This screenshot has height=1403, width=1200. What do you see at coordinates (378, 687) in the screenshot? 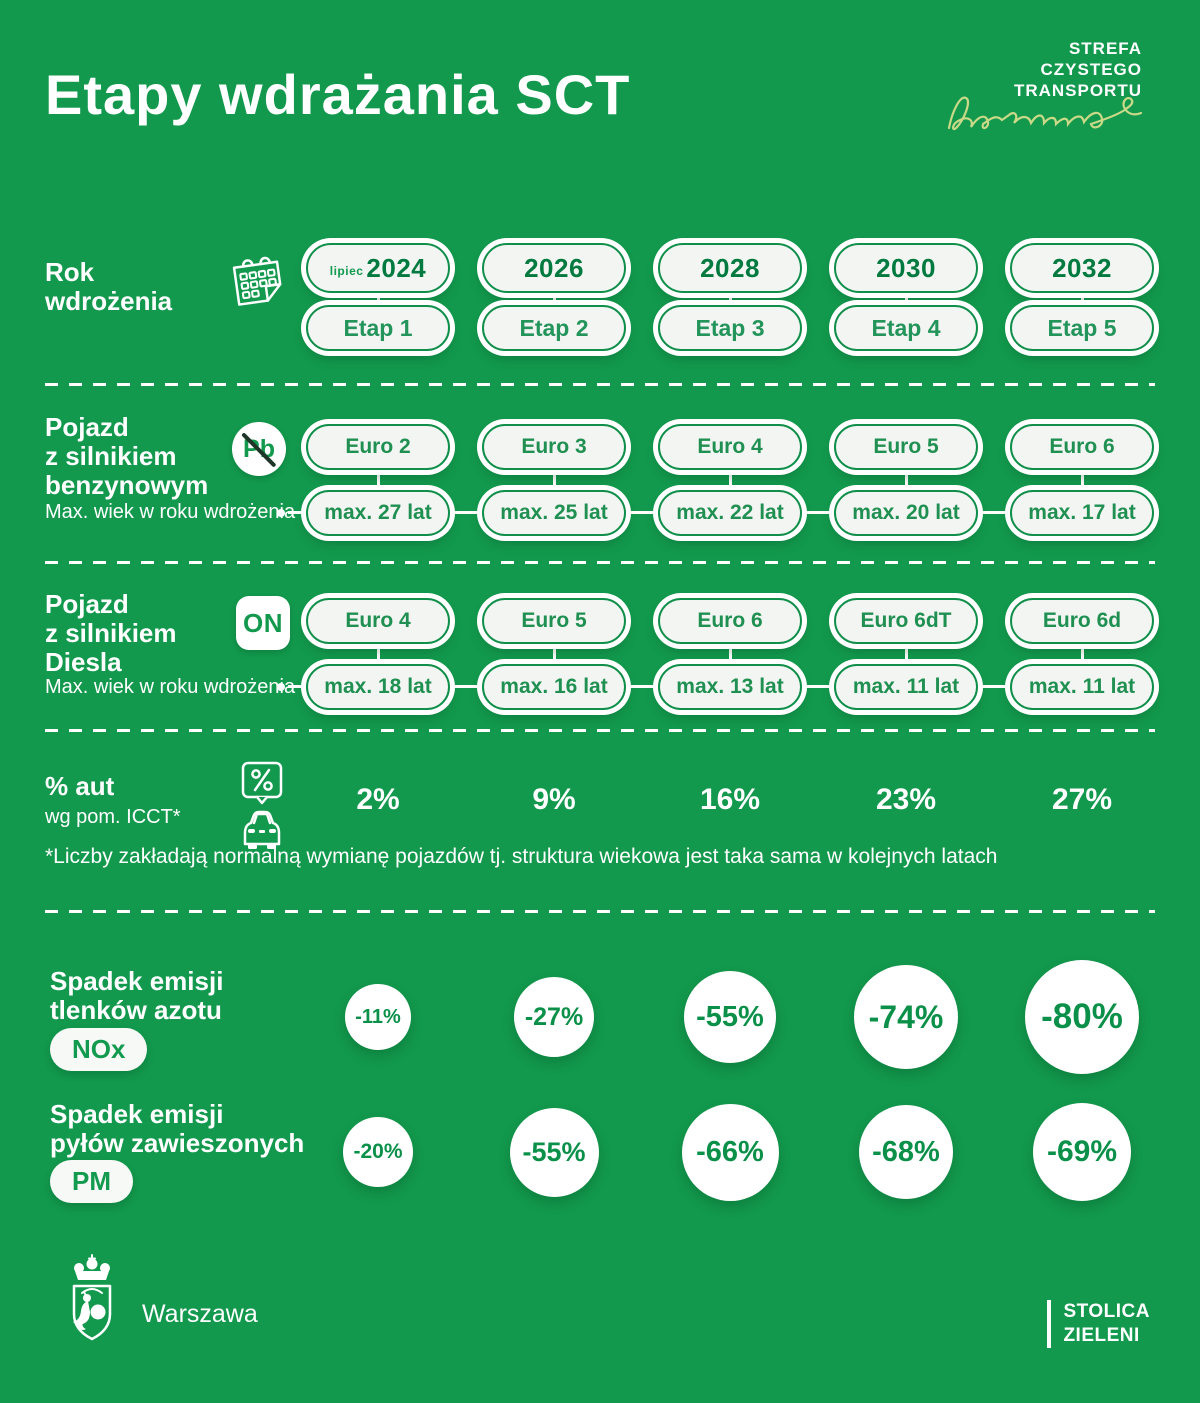
I see `max-age-pill: max. 18 lat` at bounding box center [378, 687].